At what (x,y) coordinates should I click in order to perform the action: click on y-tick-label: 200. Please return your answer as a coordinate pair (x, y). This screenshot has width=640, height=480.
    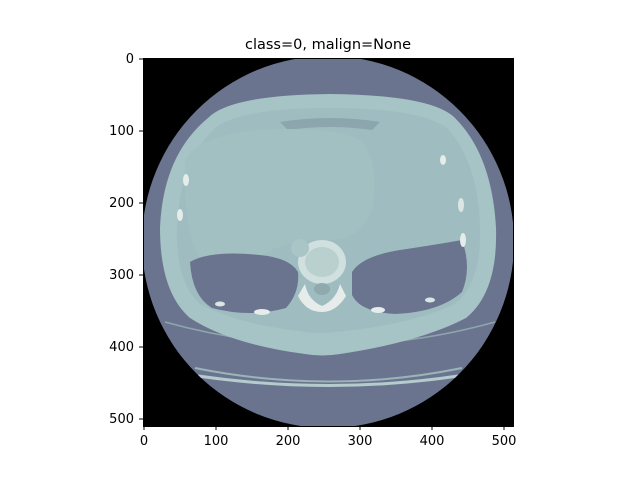
    Looking at the image, I should click on (121, 203).